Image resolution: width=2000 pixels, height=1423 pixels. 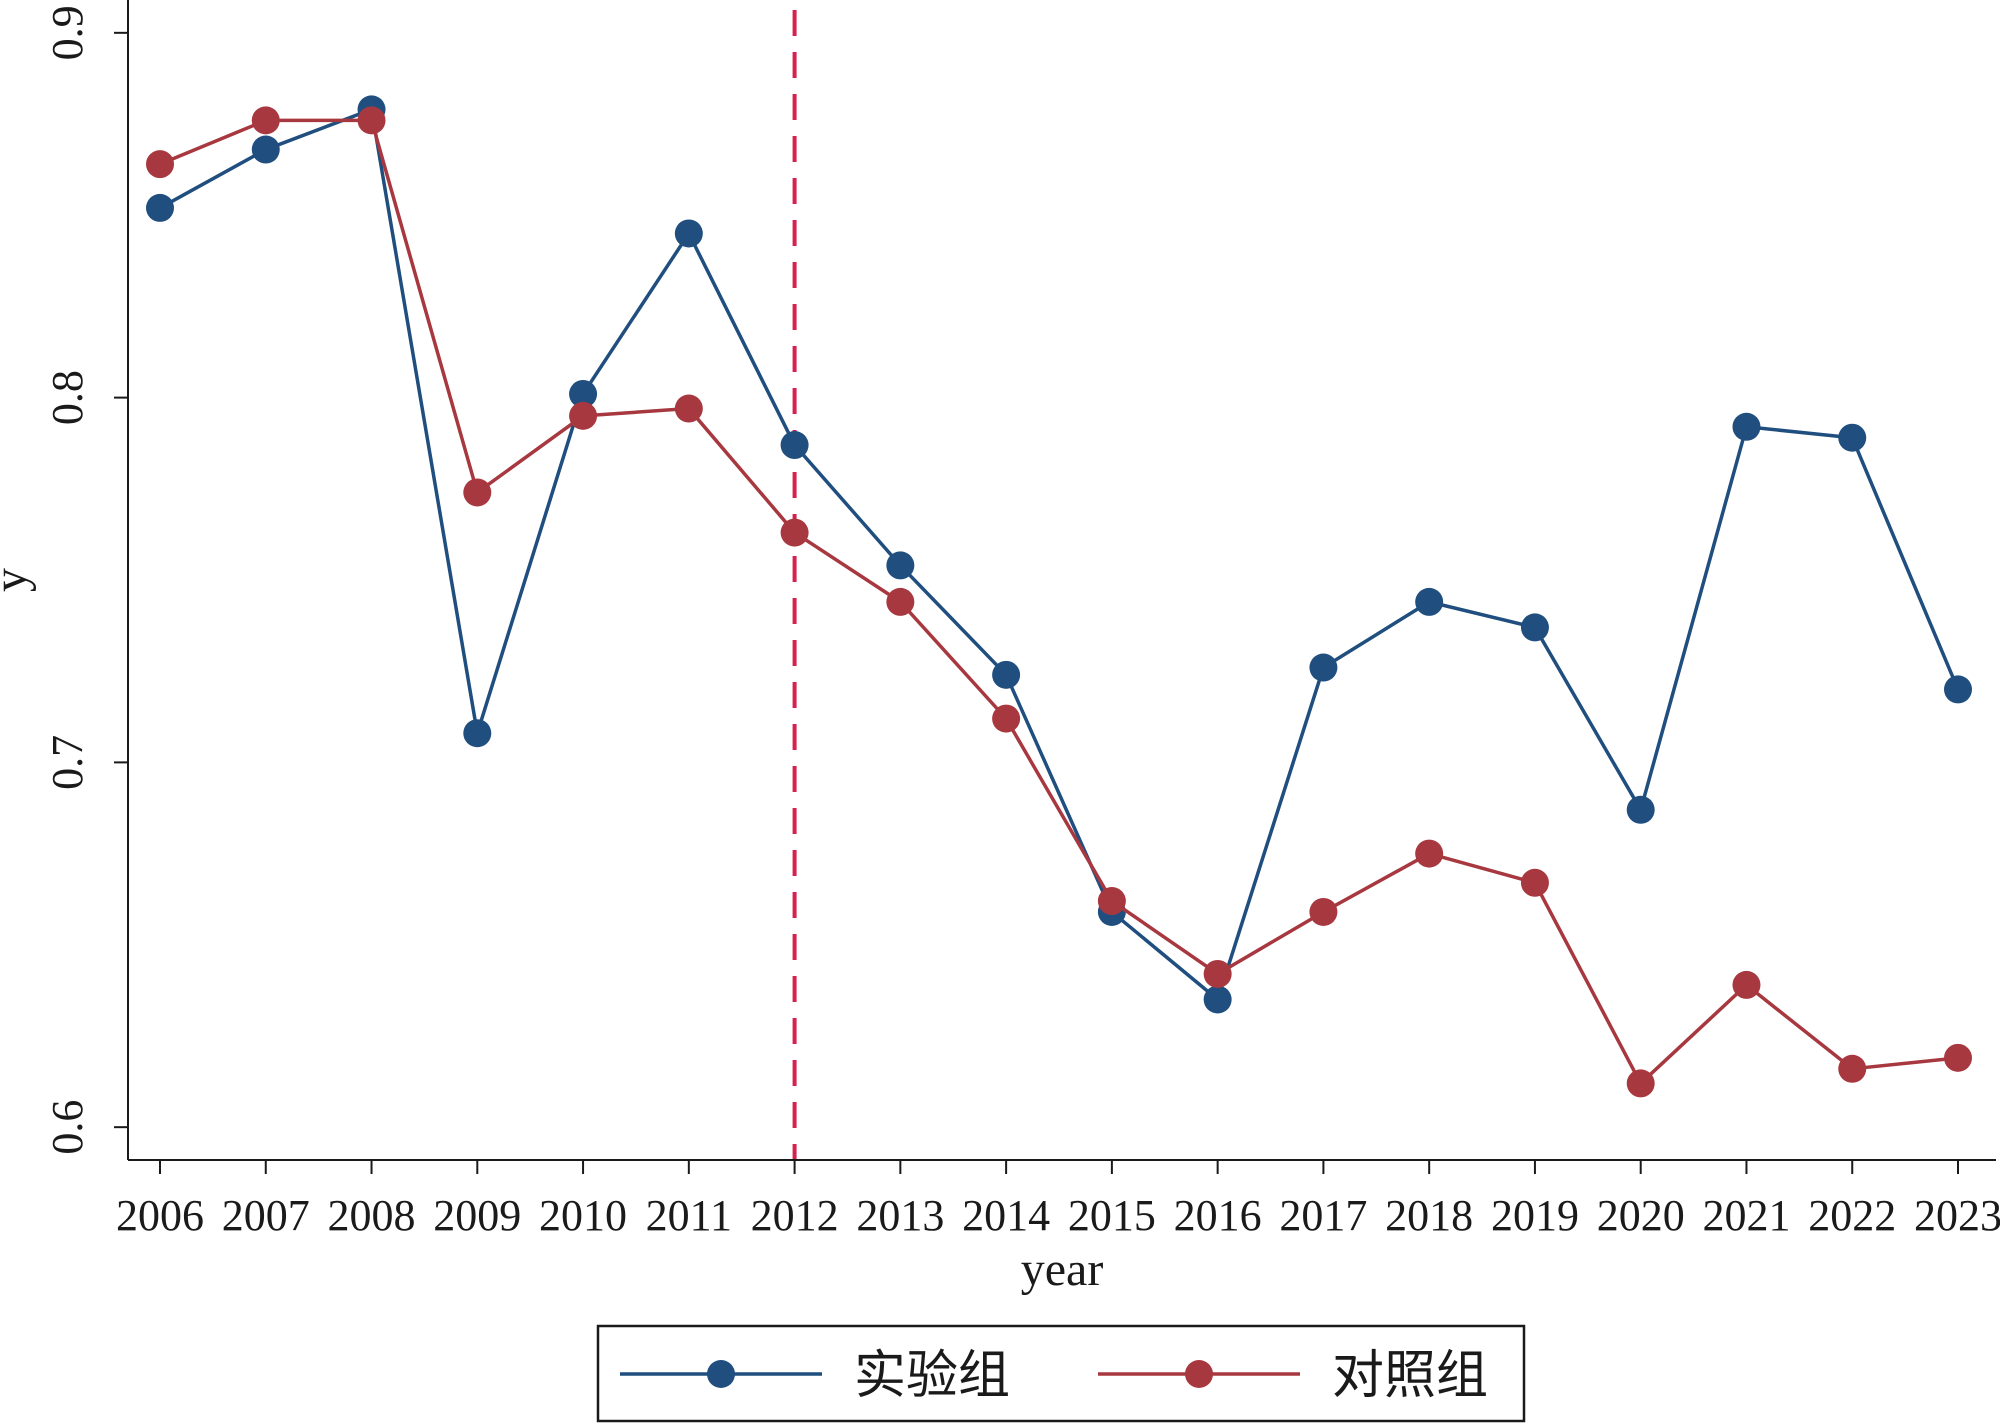 What do you see at coordinates (67, 762) in the screenshot?
I see `y-tick-label: 0.7` at bounding box center [67, 762].